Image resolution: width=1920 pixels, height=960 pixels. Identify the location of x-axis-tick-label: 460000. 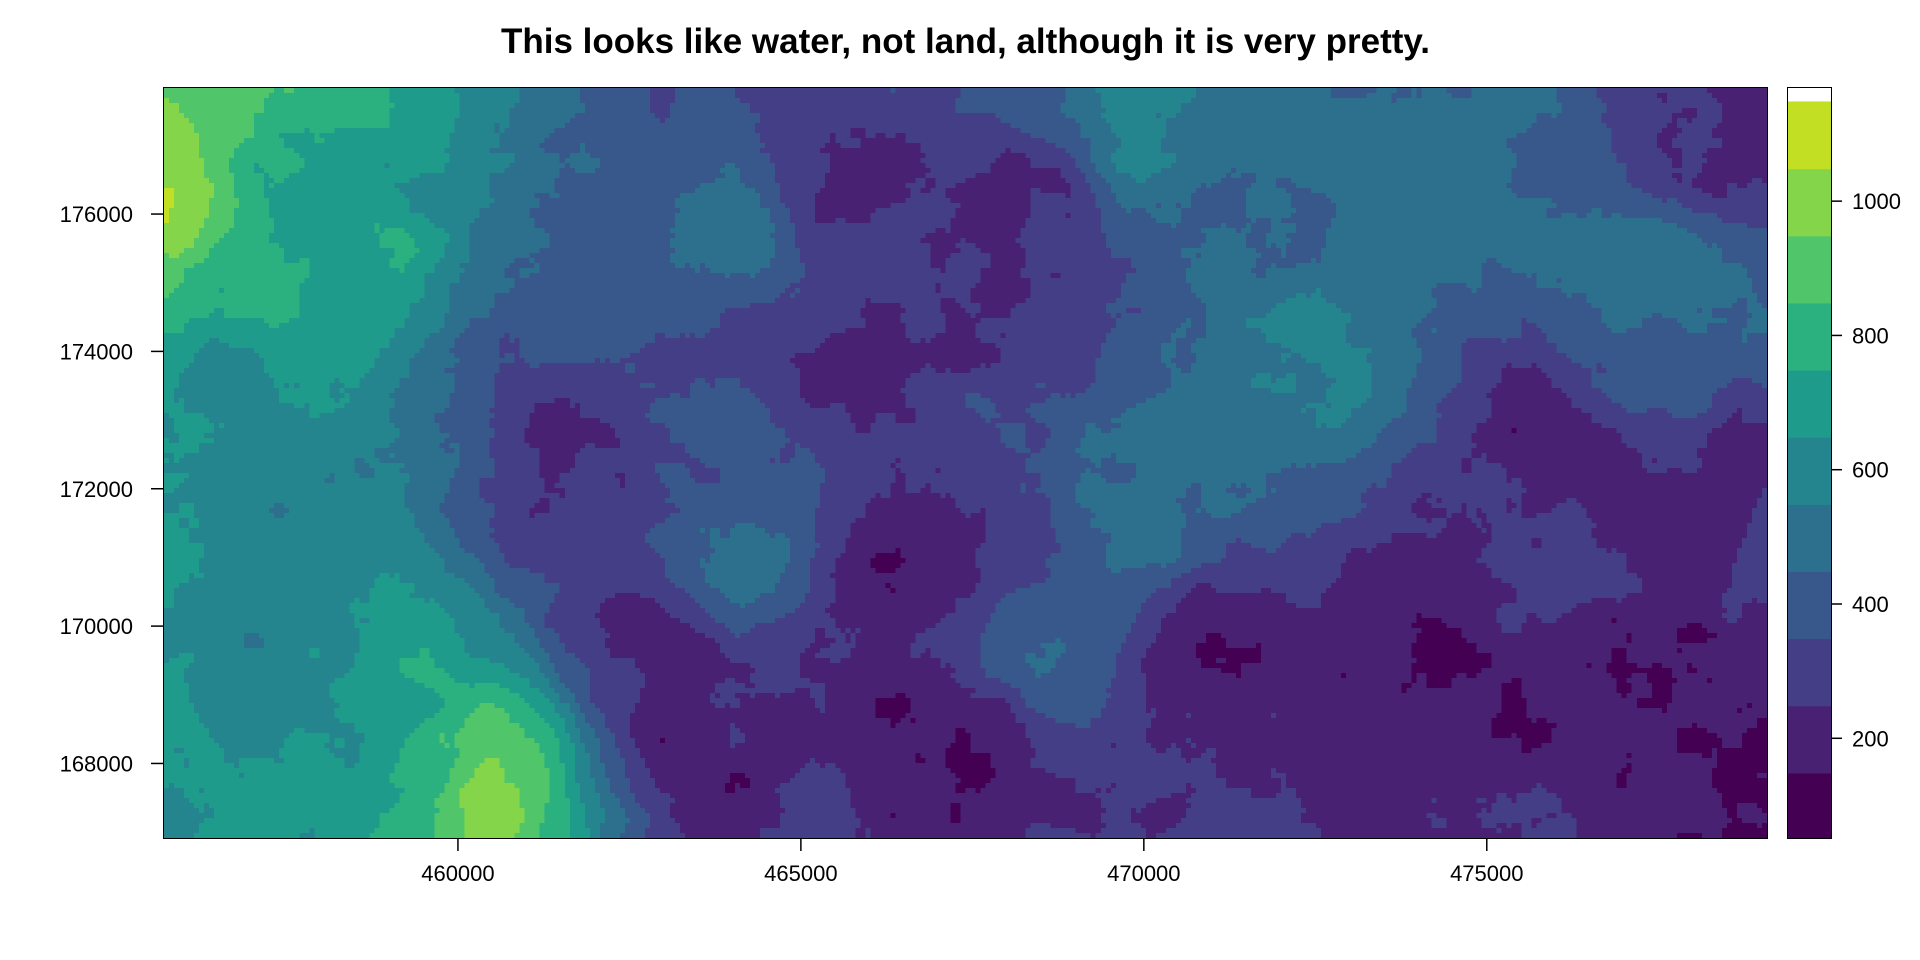
(457, 873).